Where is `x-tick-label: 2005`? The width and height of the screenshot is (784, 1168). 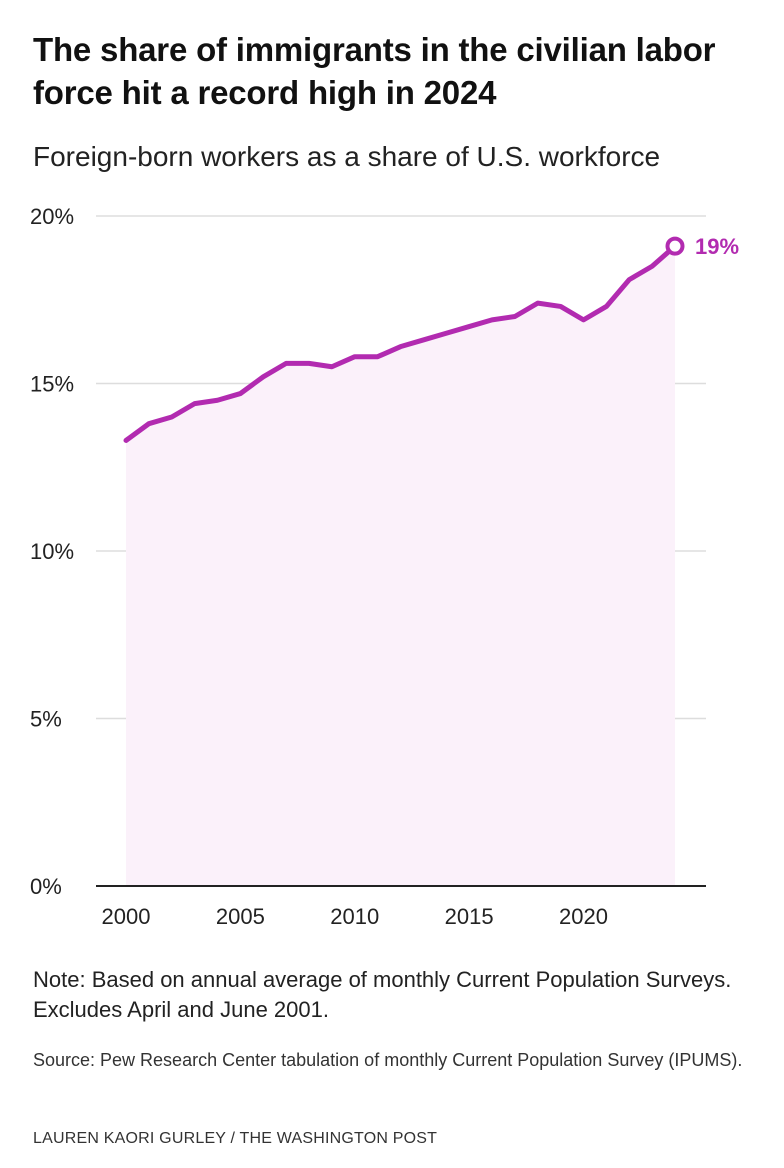 x-tick-label: 2005 is located at coordinates (240, 916).